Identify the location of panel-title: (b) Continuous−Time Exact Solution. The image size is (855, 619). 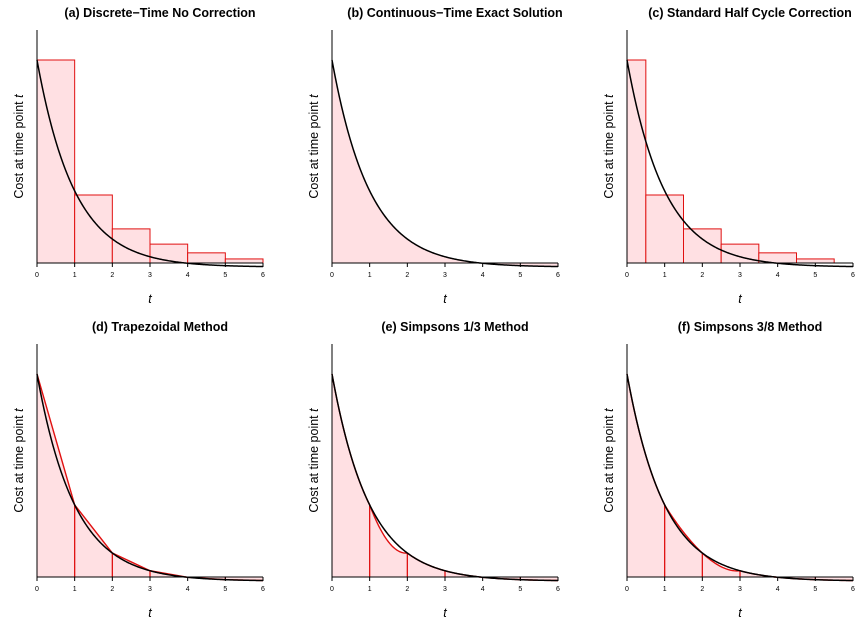
(454, 13).